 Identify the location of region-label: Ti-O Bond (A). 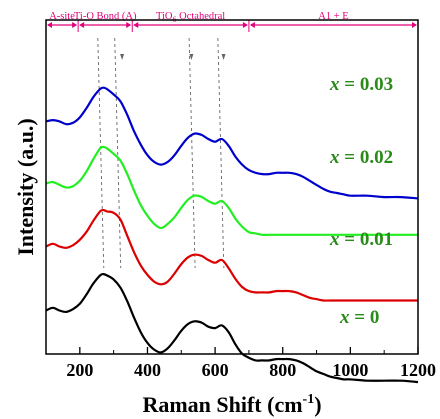
(105, 16).